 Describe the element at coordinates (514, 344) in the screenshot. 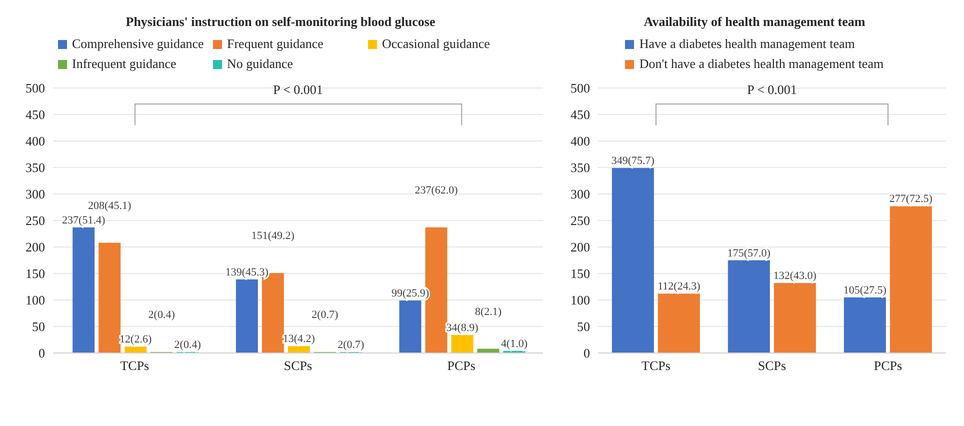

I see `data-label: 4(1.0)` at that location.